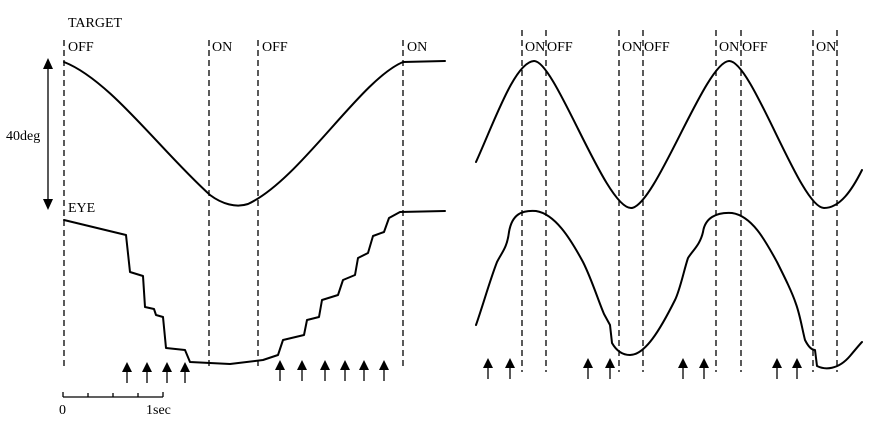  Describe the element at coordinates (222, 47) in the screenshot. I see `left-phase-label-2: ON` at that location.